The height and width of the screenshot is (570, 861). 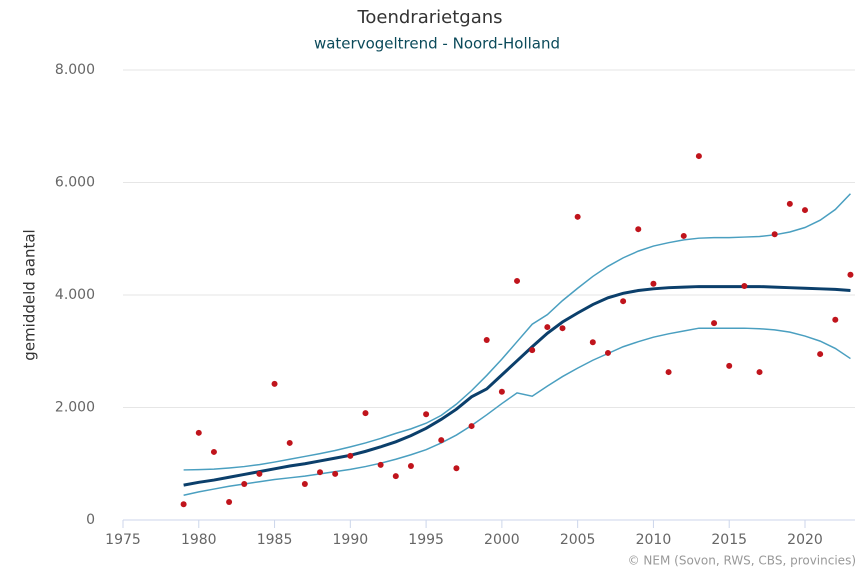 What do you see at coordinates (75, 408) in the screenshot?
I see `y-tick-label: 2.000` at bounding box center [75, 408].